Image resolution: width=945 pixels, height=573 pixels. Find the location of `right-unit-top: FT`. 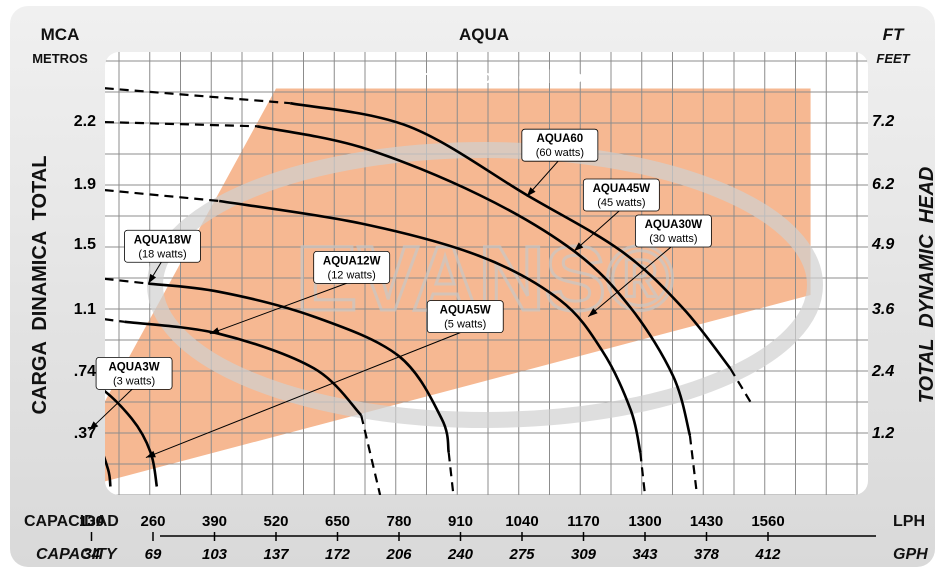

right-unit-top: FT is located at coordinates (894, 34).